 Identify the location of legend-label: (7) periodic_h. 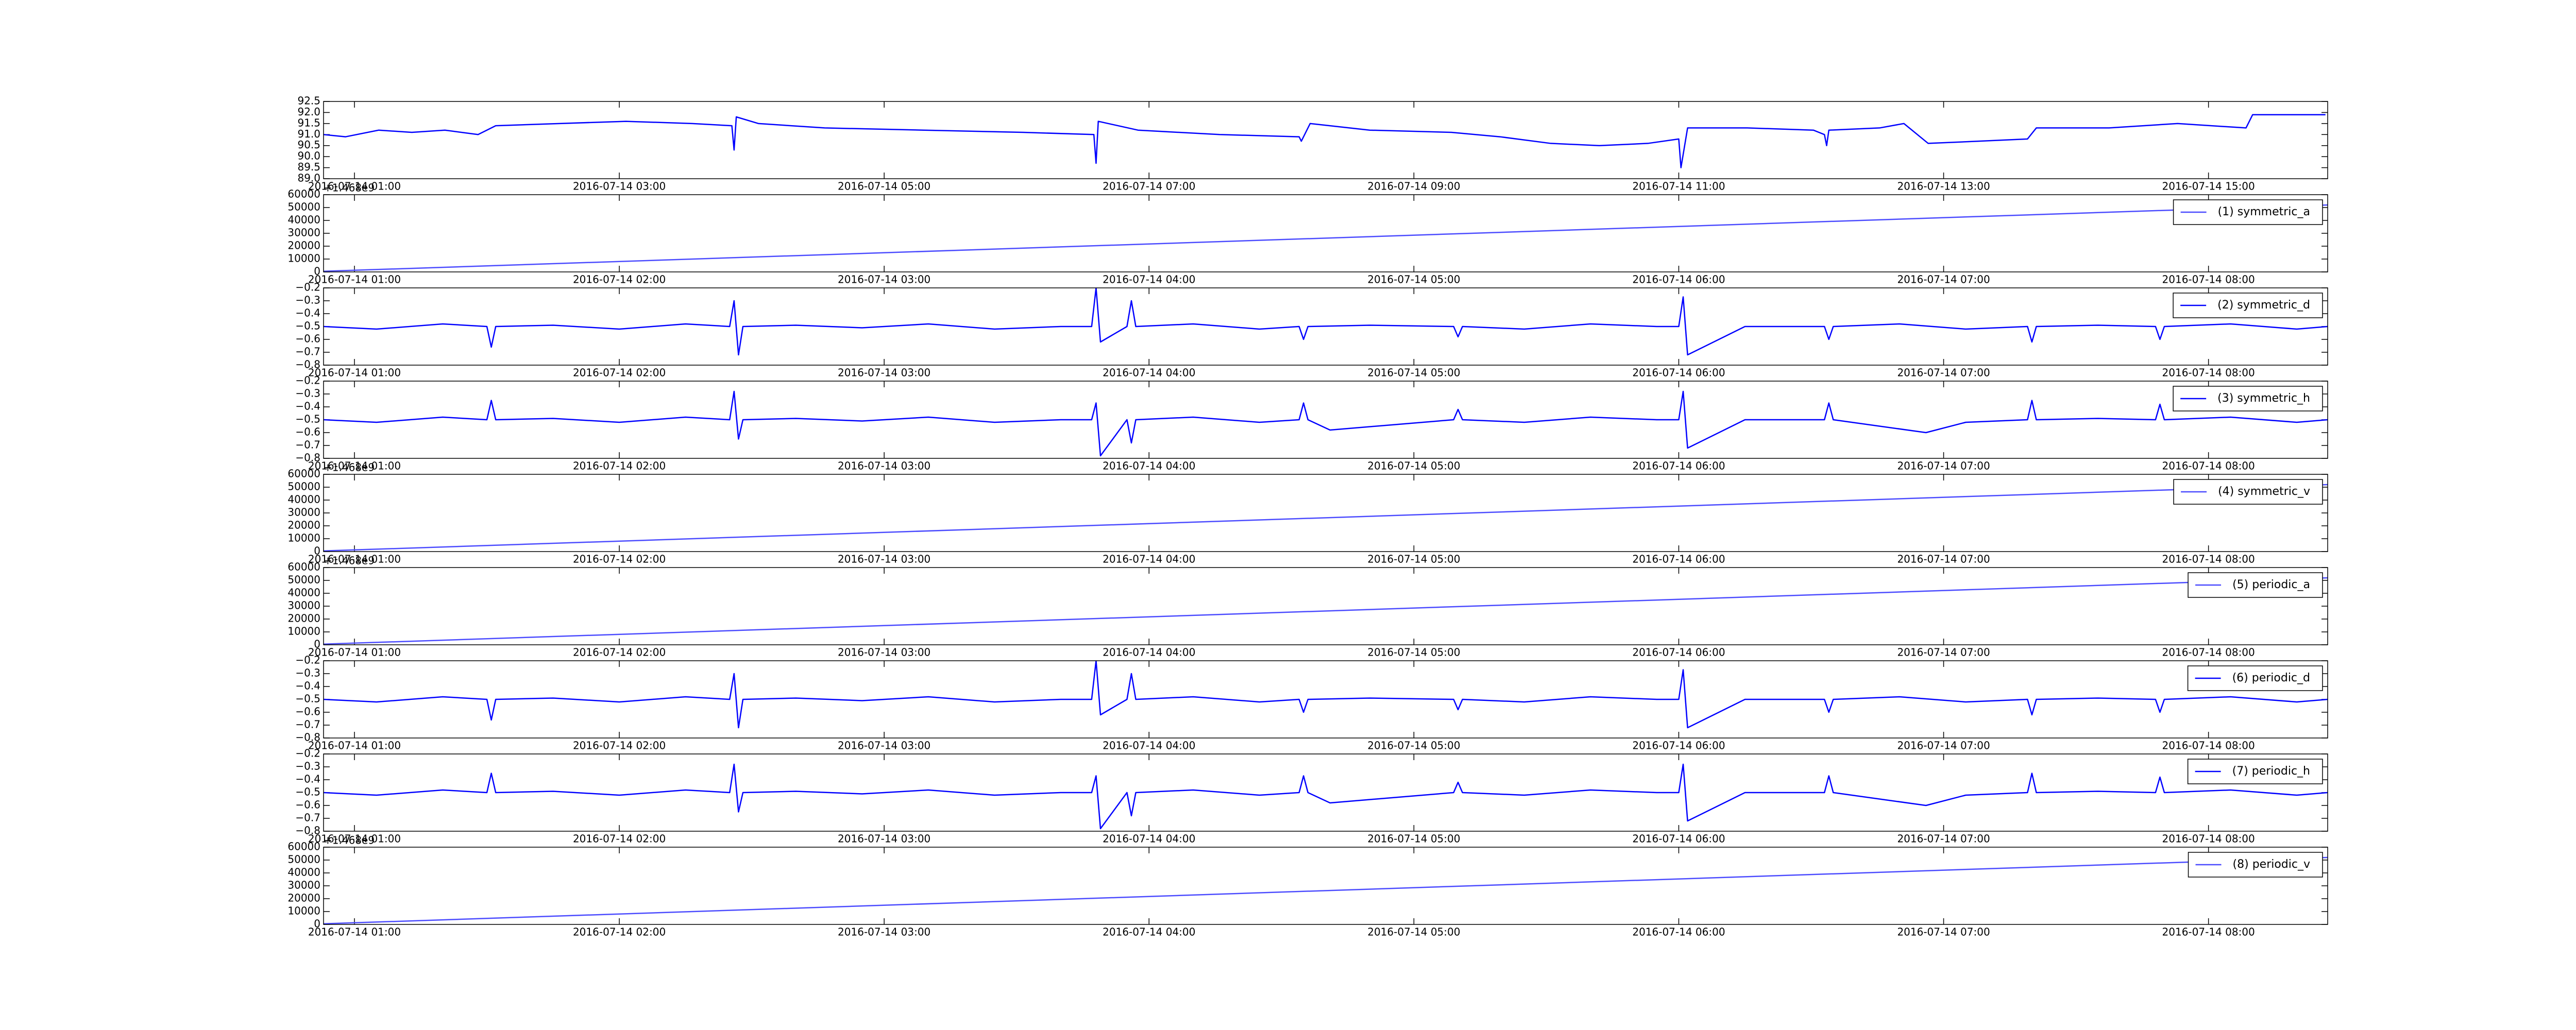
(2271, 771).